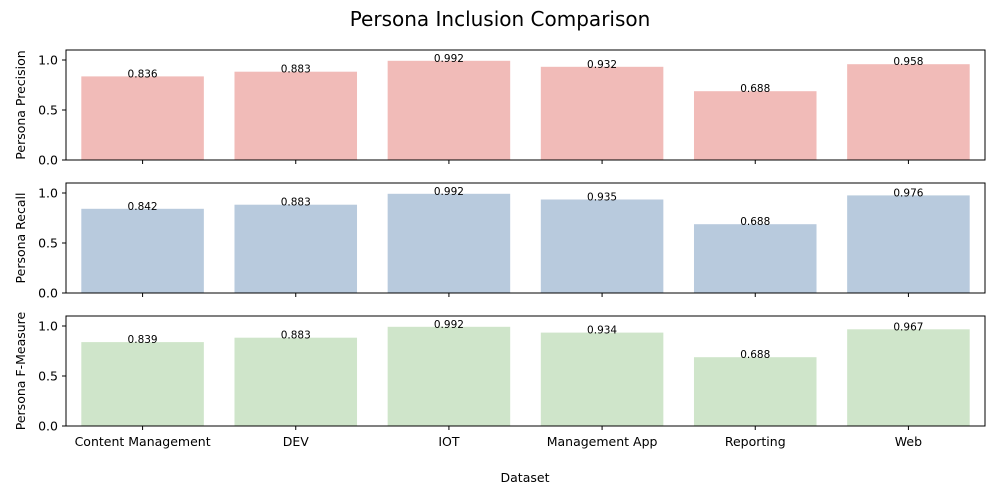 The height and width of the screenshot is (500, 1000). I want to click on x-tick-label: Reporting, so click(755, 441).